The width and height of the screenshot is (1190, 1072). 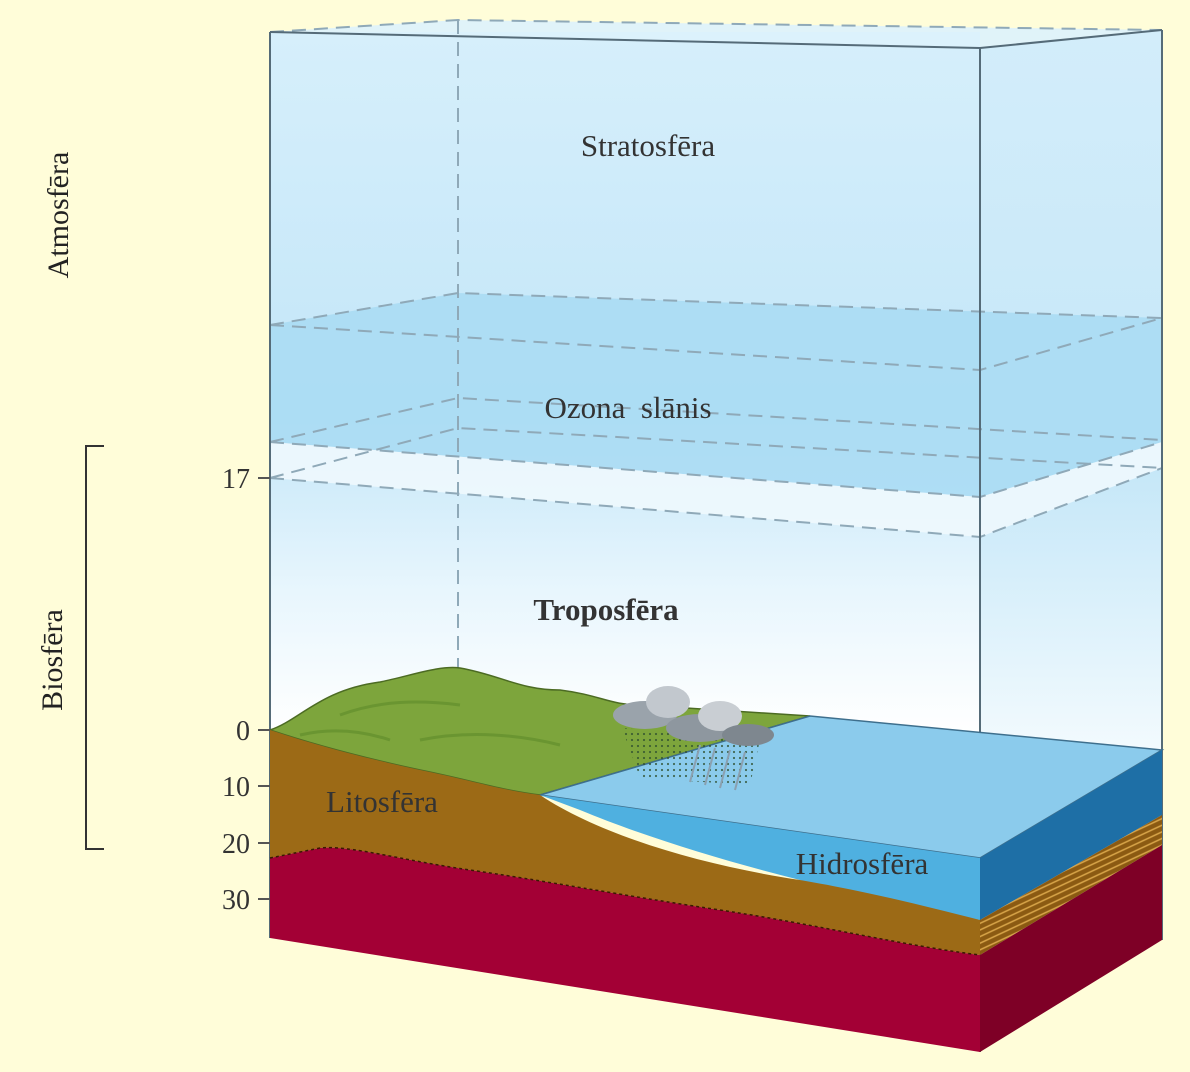 What do you see at coordinates (862, 863) in the screenshot?
I see `hydrosphere-label: Hidrosfēra` at bounding box center [862, 863].